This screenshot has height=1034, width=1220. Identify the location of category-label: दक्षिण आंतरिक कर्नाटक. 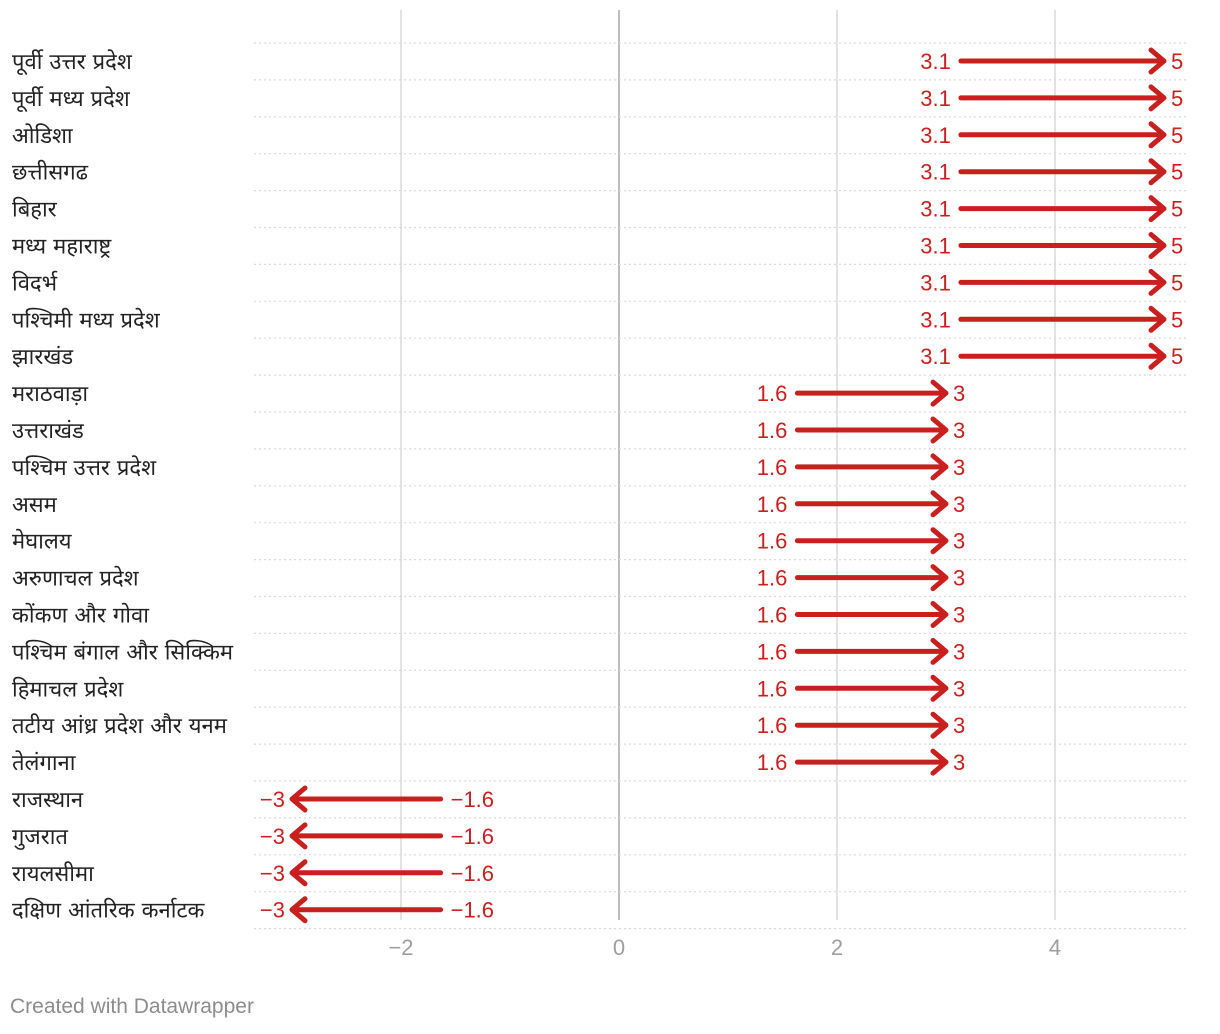
(109, 911).